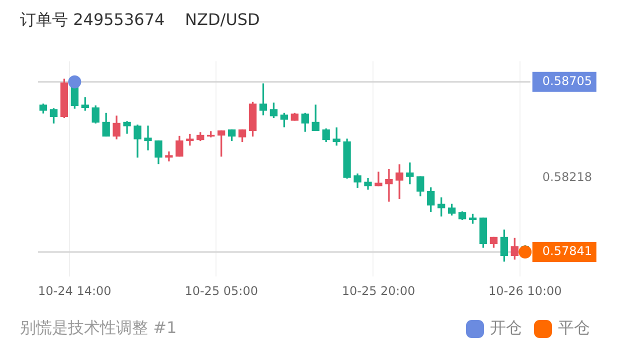 This screenshot has width=620, height=350. I want to click on y-tick-label: 0.58705, so click(567, 81).